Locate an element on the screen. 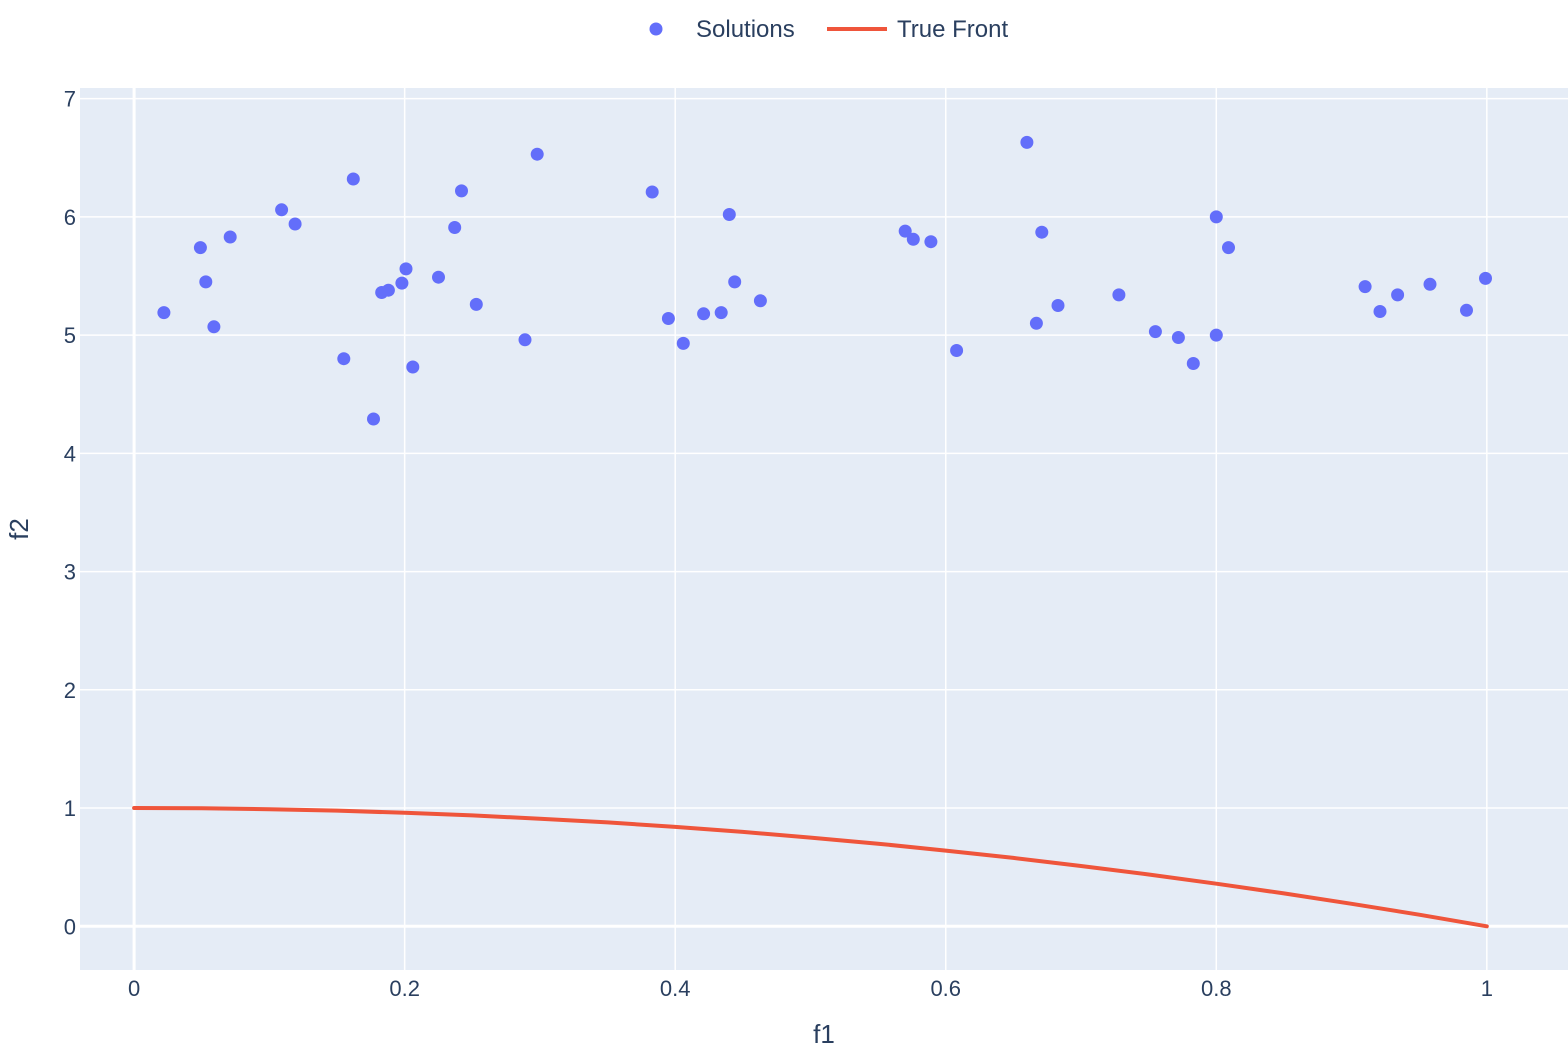 This screenshot has width=1568, height=1050. x-tick-label: 0.8 is located at coordinates (1216, 988).